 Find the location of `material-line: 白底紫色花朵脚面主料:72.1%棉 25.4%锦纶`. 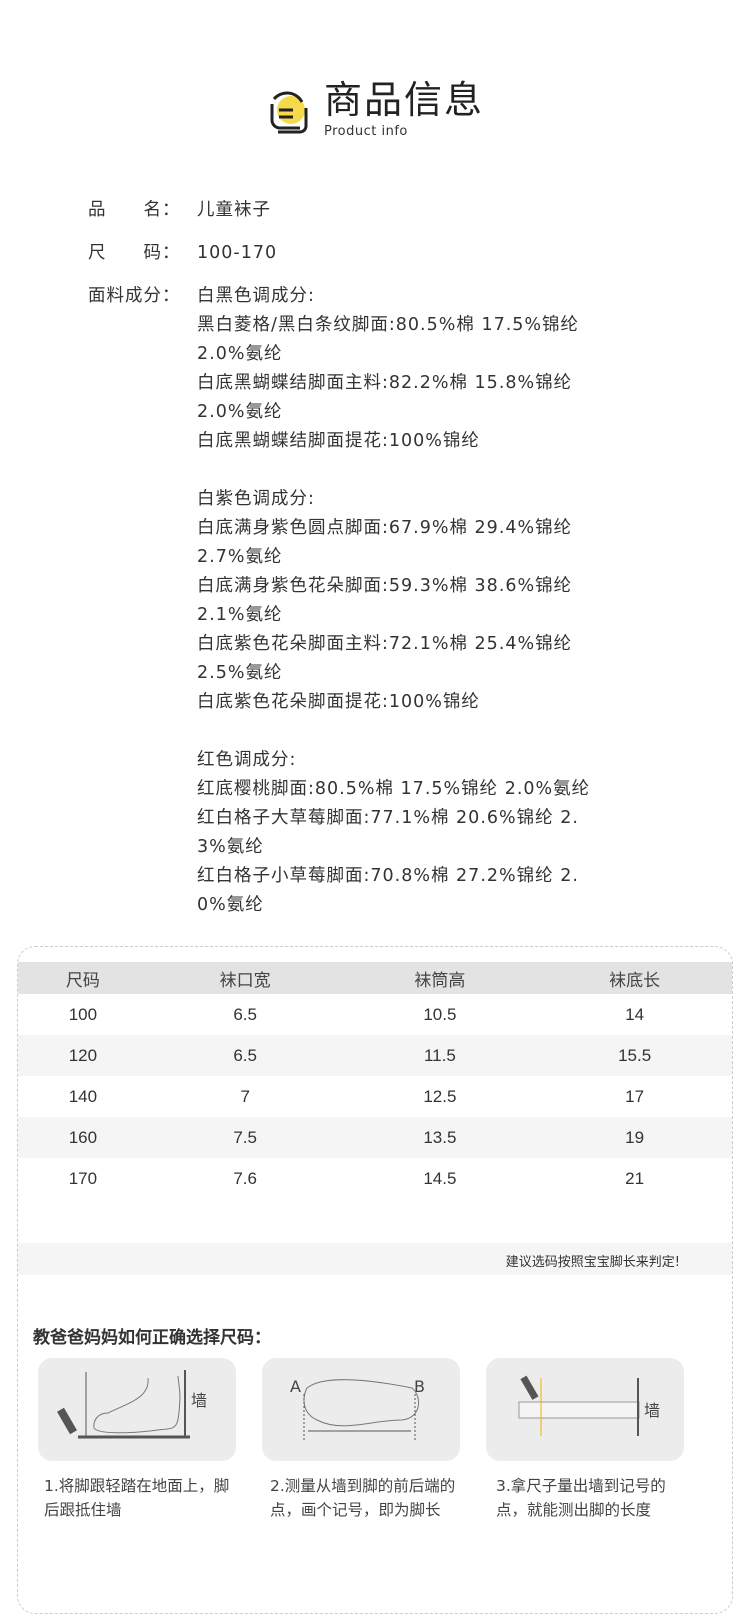

material-line: 白底紫色花朵脚面主料:72.1%棉 25.4%锦纶 is located at coordinates (385, 644).